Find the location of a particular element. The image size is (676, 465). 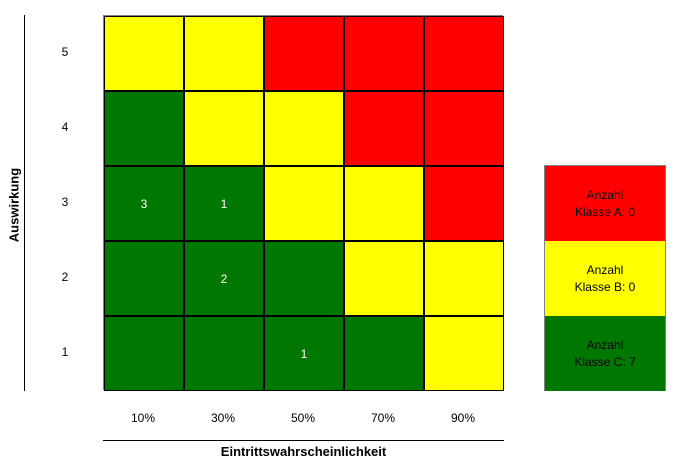

x-axis-title: Eintrittswahrscheinlichkeit is located at coordinates (303, 451).